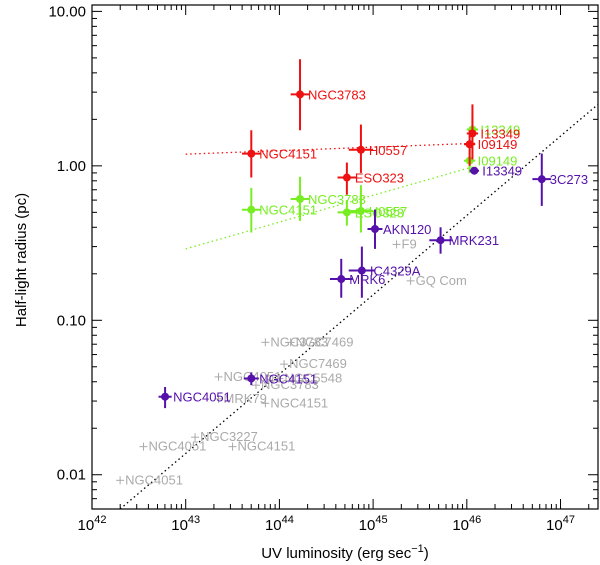  Describe the element at coordinates (331, 148) in the screenshot. I see `red-fit-line` at that location.